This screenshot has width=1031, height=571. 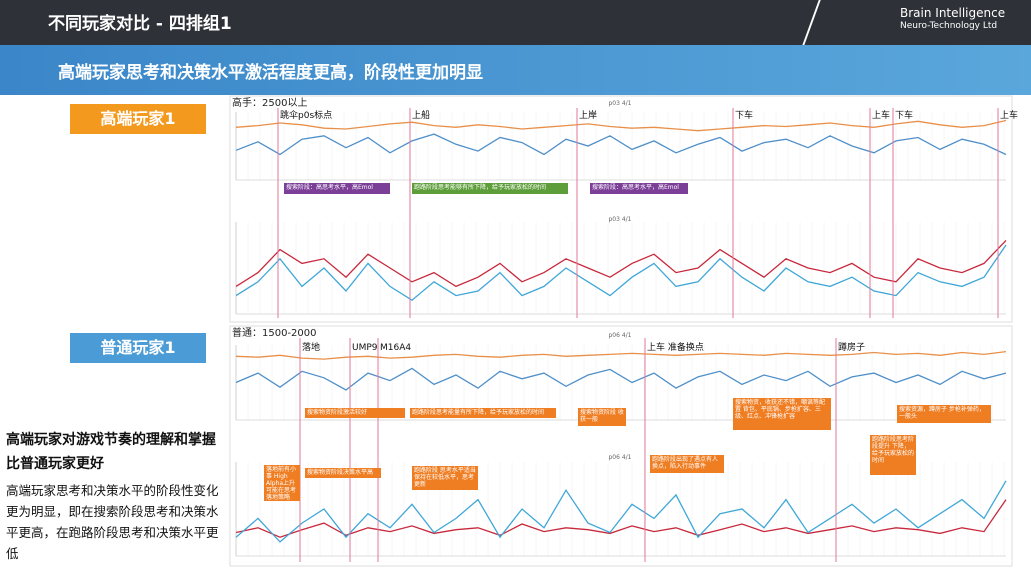 I want to click on top-bar, so click(x=515, y=22).